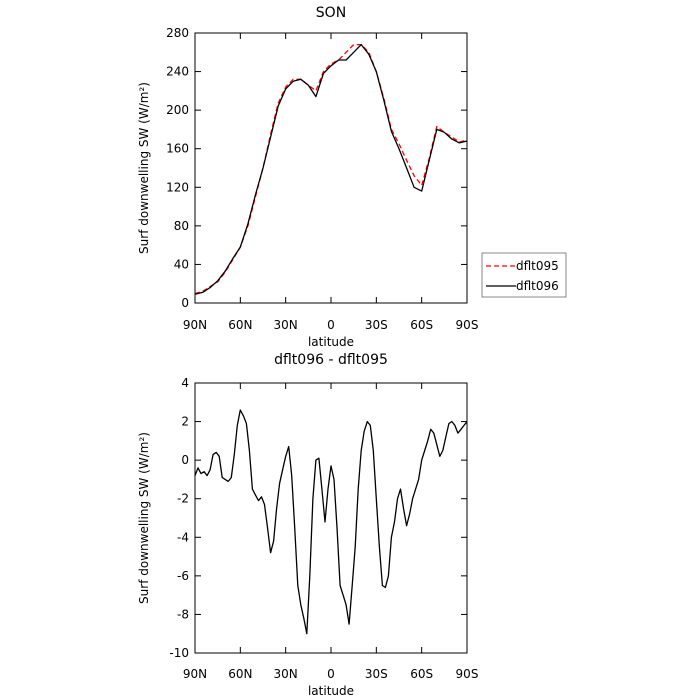 The height and width of the screenshot is (700, 700). Describe the element at coordinates (331, 360) in the screenshot. I see `chart-title: dflt096 - dflt095` at that location.